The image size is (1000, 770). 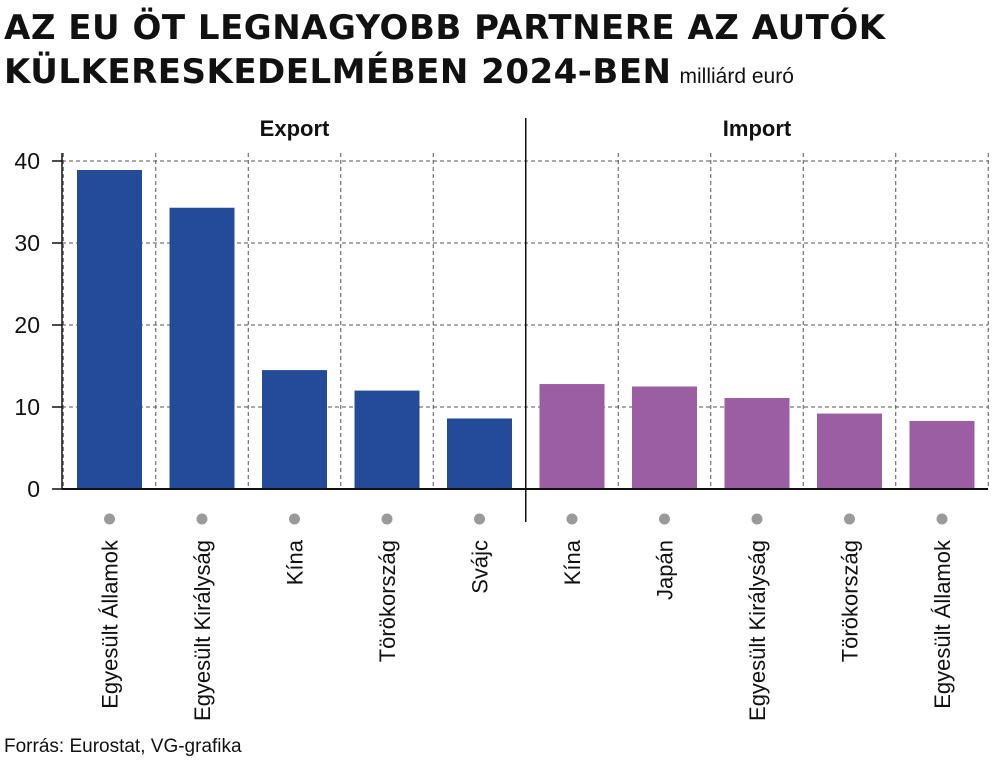 I want to click on y-tick-label: 30, so click(x=27, y=243).